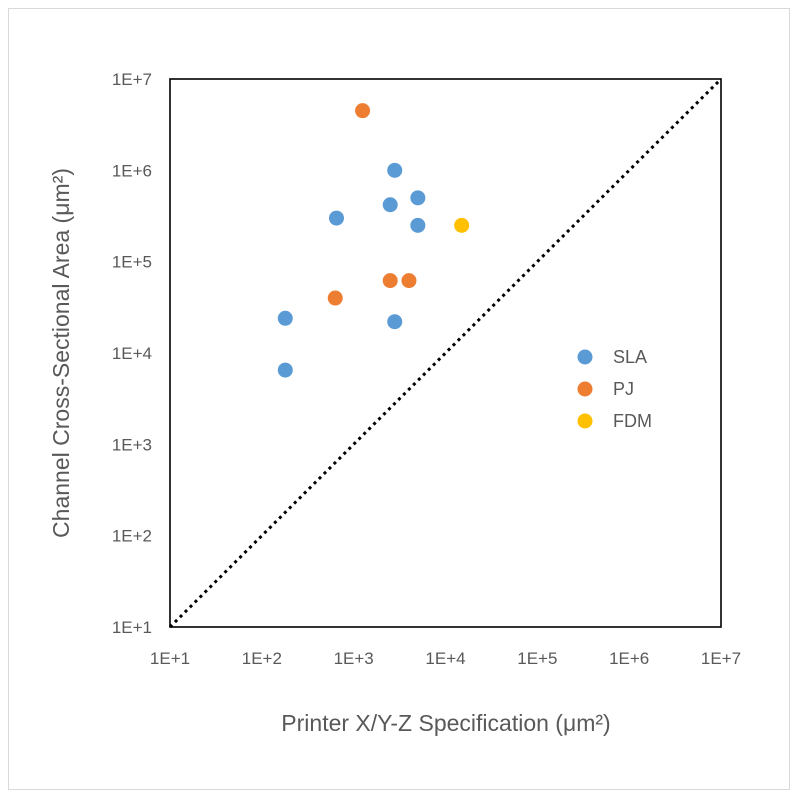  I want to click on x-tick-label: 1E+2, so click(262, 658).